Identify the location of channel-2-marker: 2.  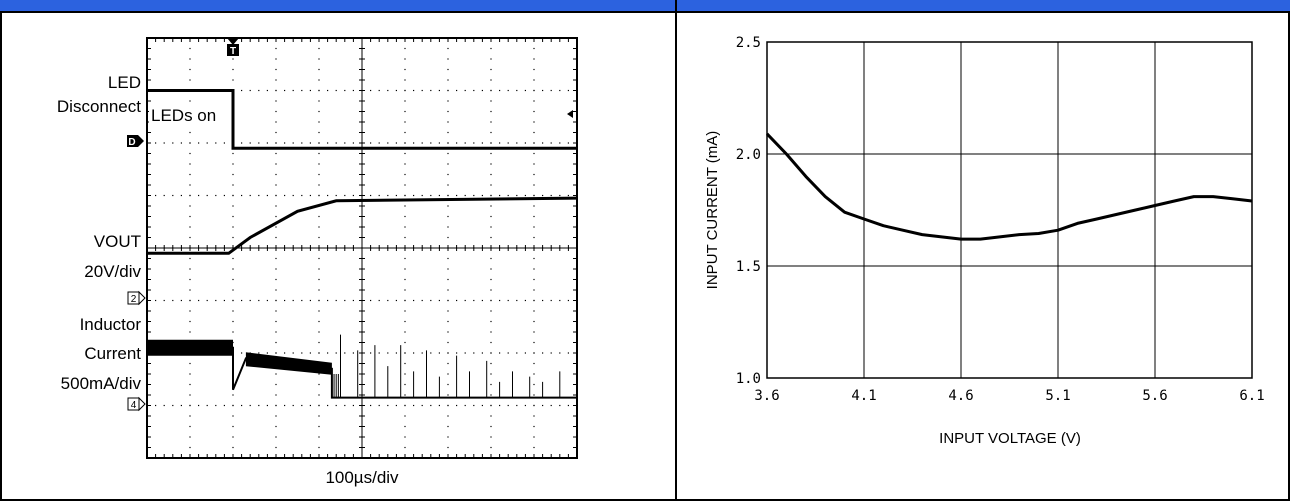
(136, 298).